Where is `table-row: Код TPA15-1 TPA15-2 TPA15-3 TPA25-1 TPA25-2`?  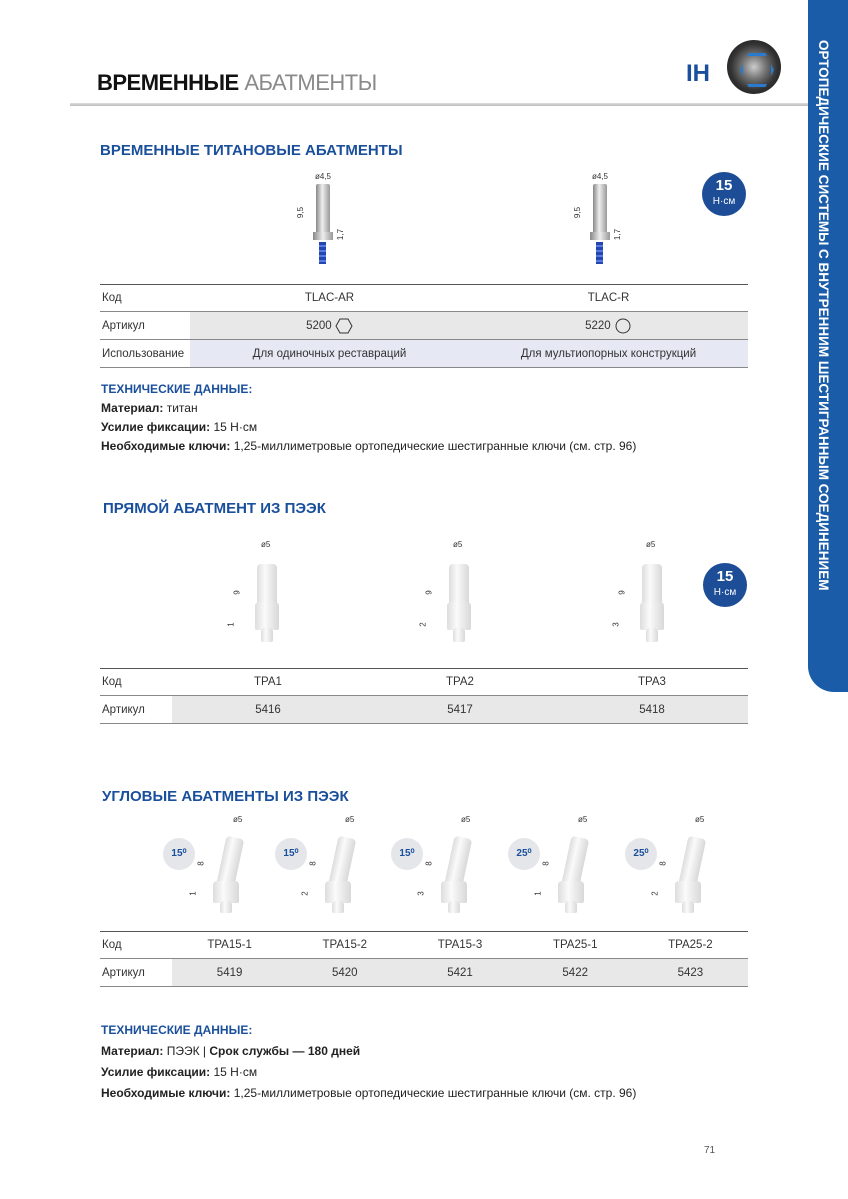
table-row: Код TPA15-1 TPA15-2 TPA15-3 TPA25-1 TPA25-2 is located at coordinates (424, 945).